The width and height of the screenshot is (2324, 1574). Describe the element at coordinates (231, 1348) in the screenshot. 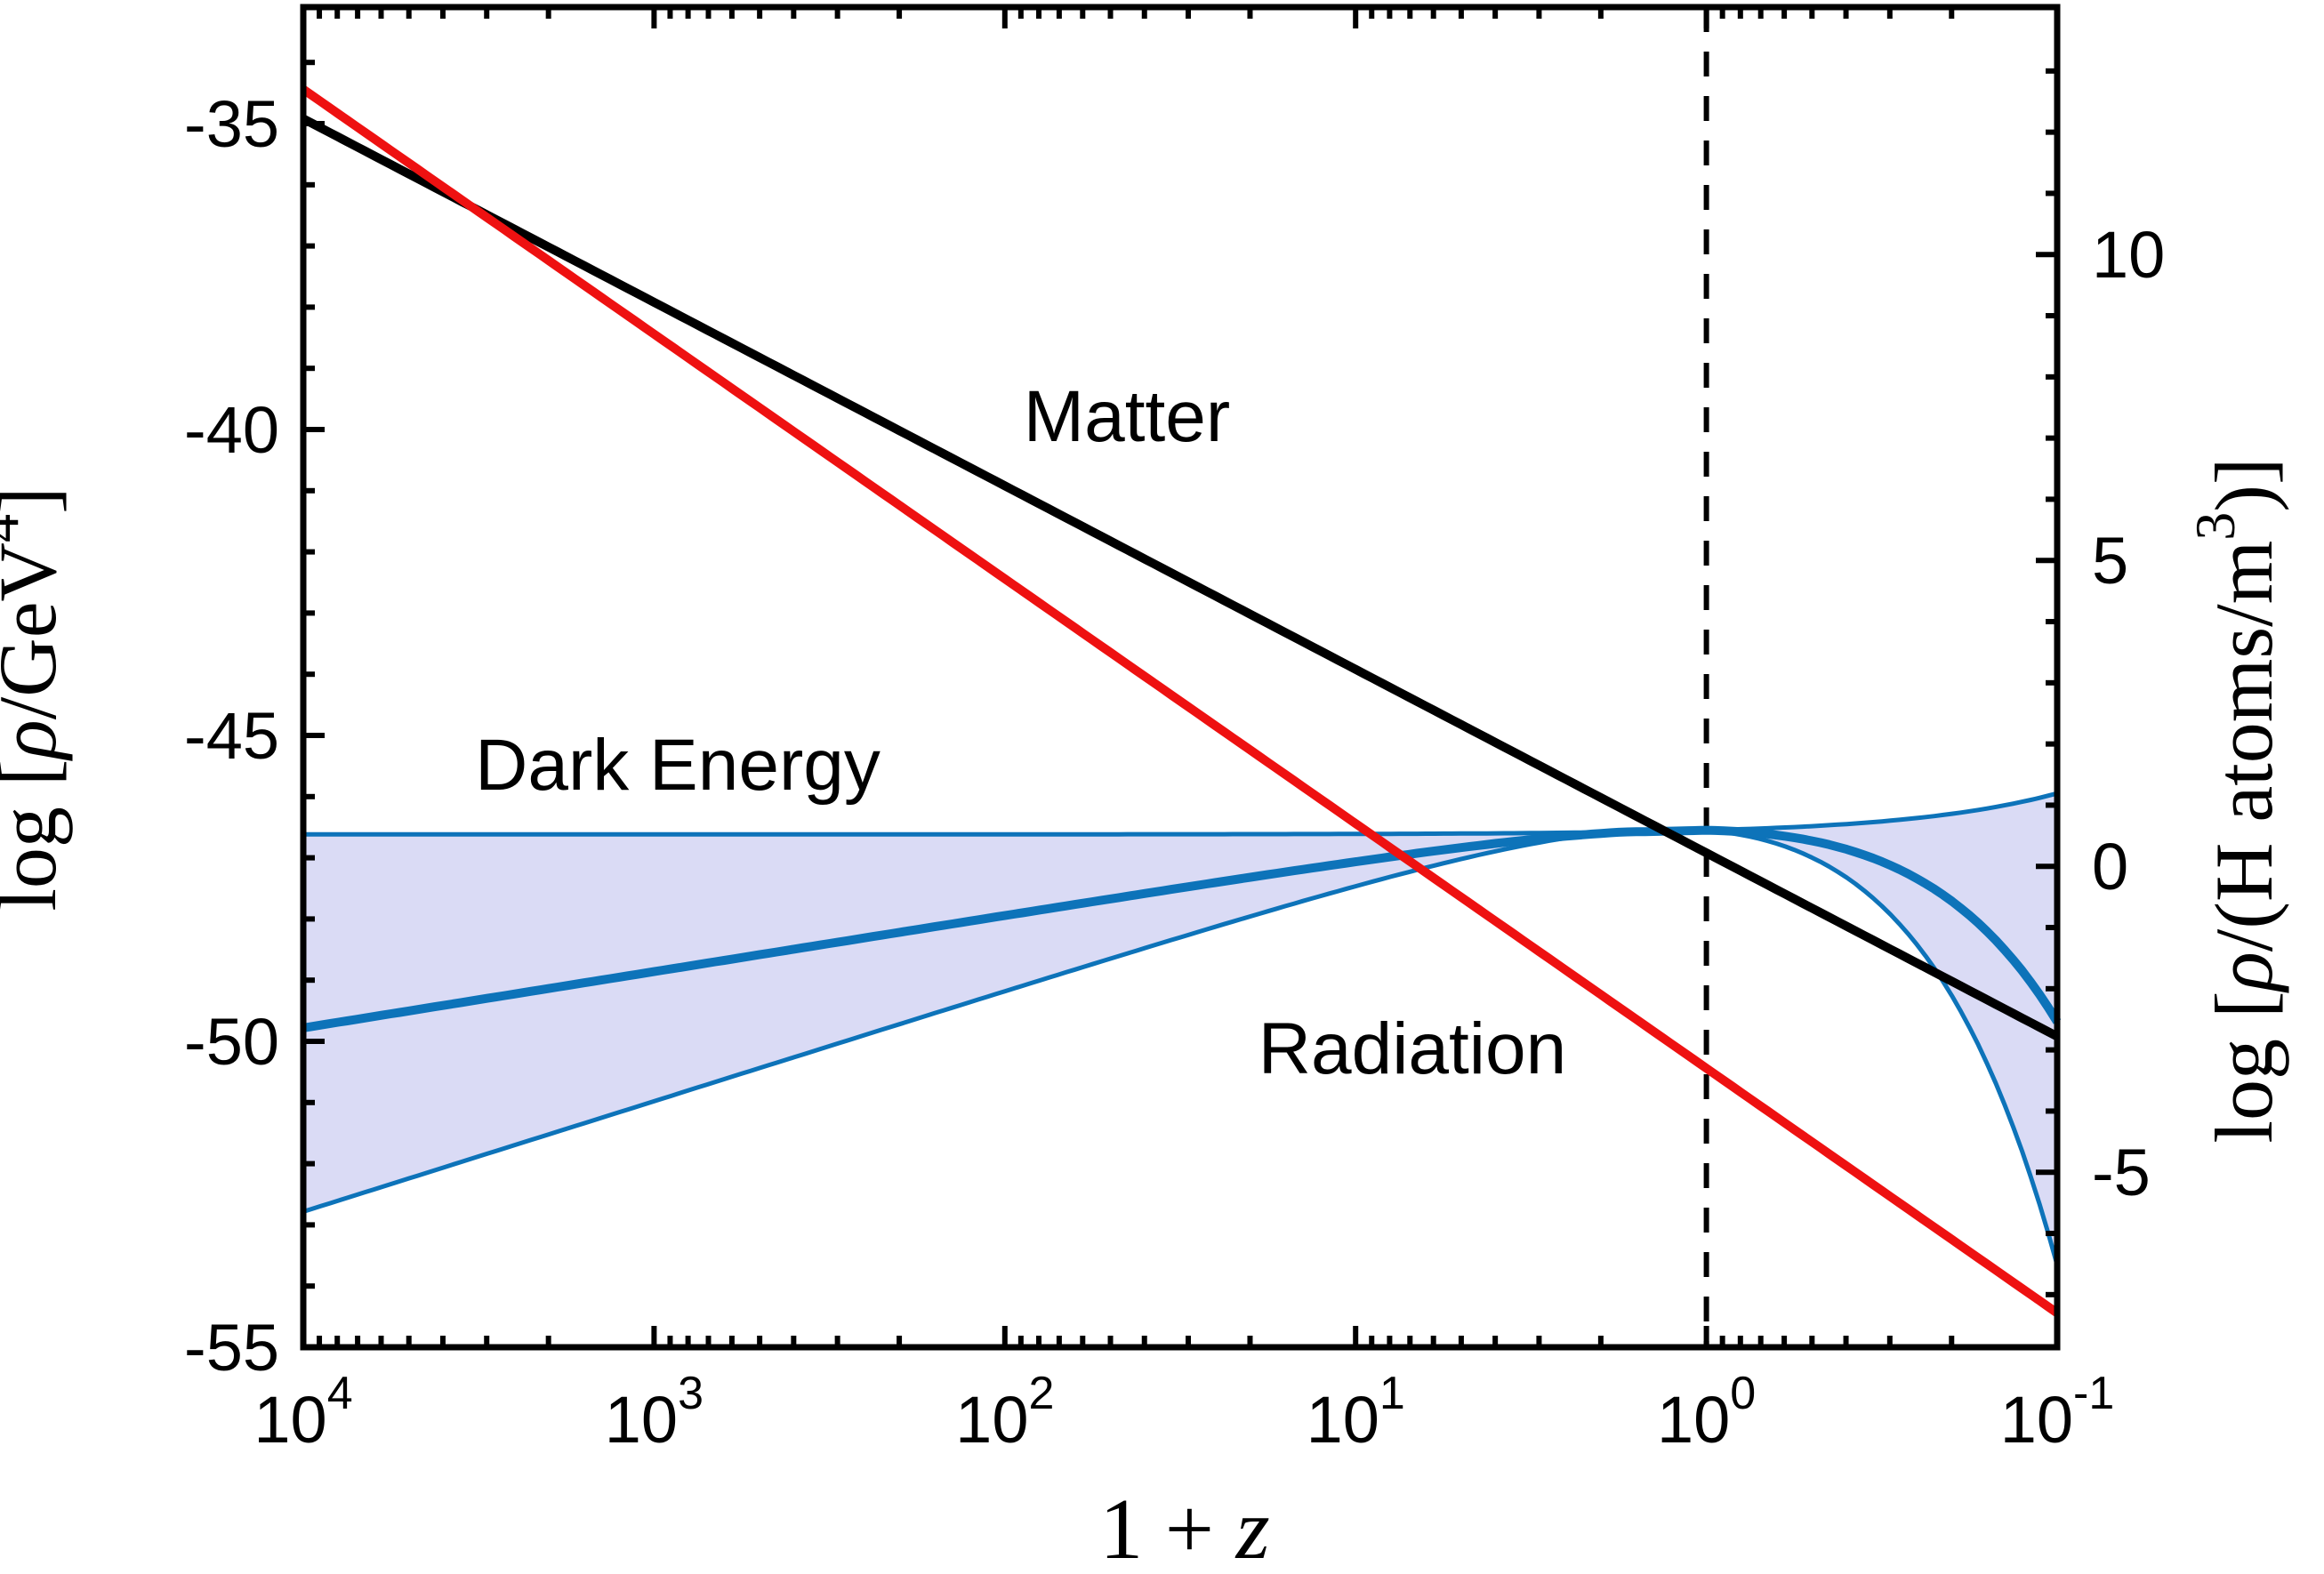

I see `y-left-tick-label: -55` at that location.